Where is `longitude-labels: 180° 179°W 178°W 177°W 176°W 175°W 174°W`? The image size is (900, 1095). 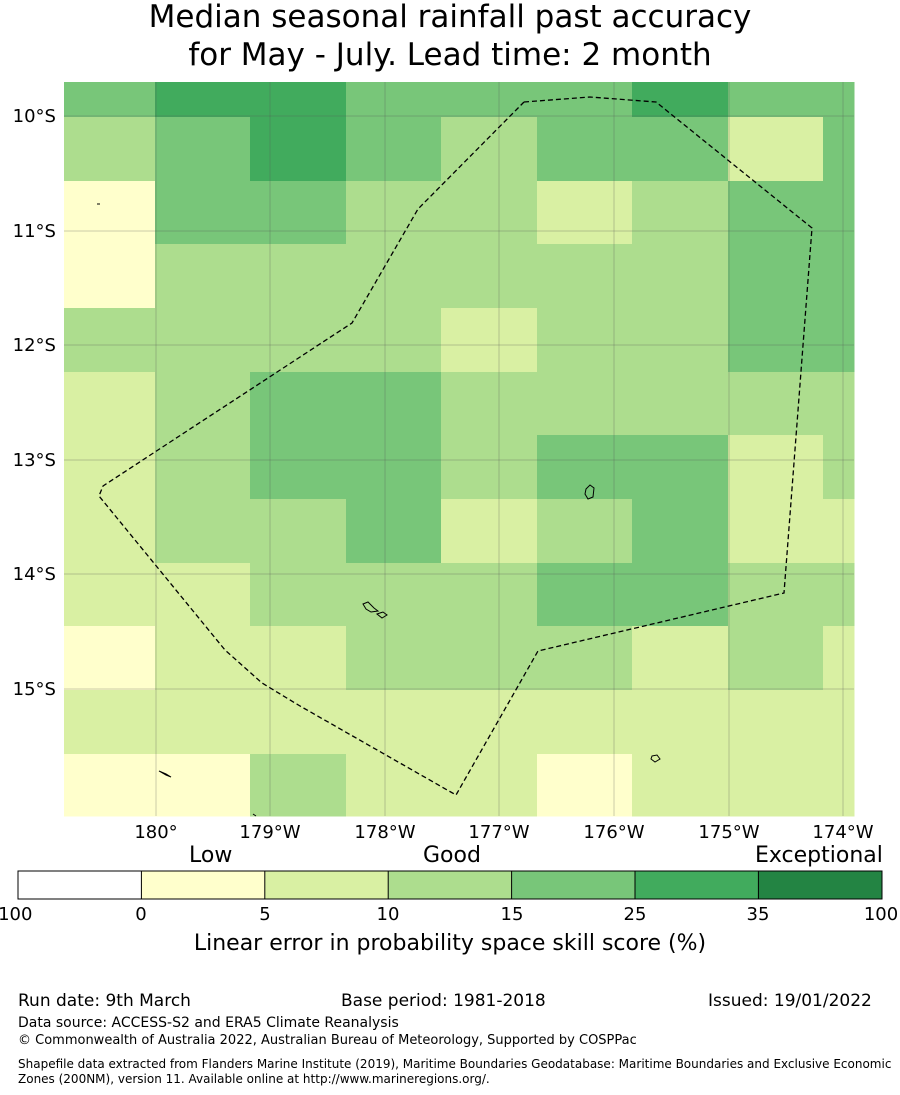 longitude-labels: 180° 179°W 178°W 177°W 176°W 175°W 174°W is located at coordinates (503, 832).